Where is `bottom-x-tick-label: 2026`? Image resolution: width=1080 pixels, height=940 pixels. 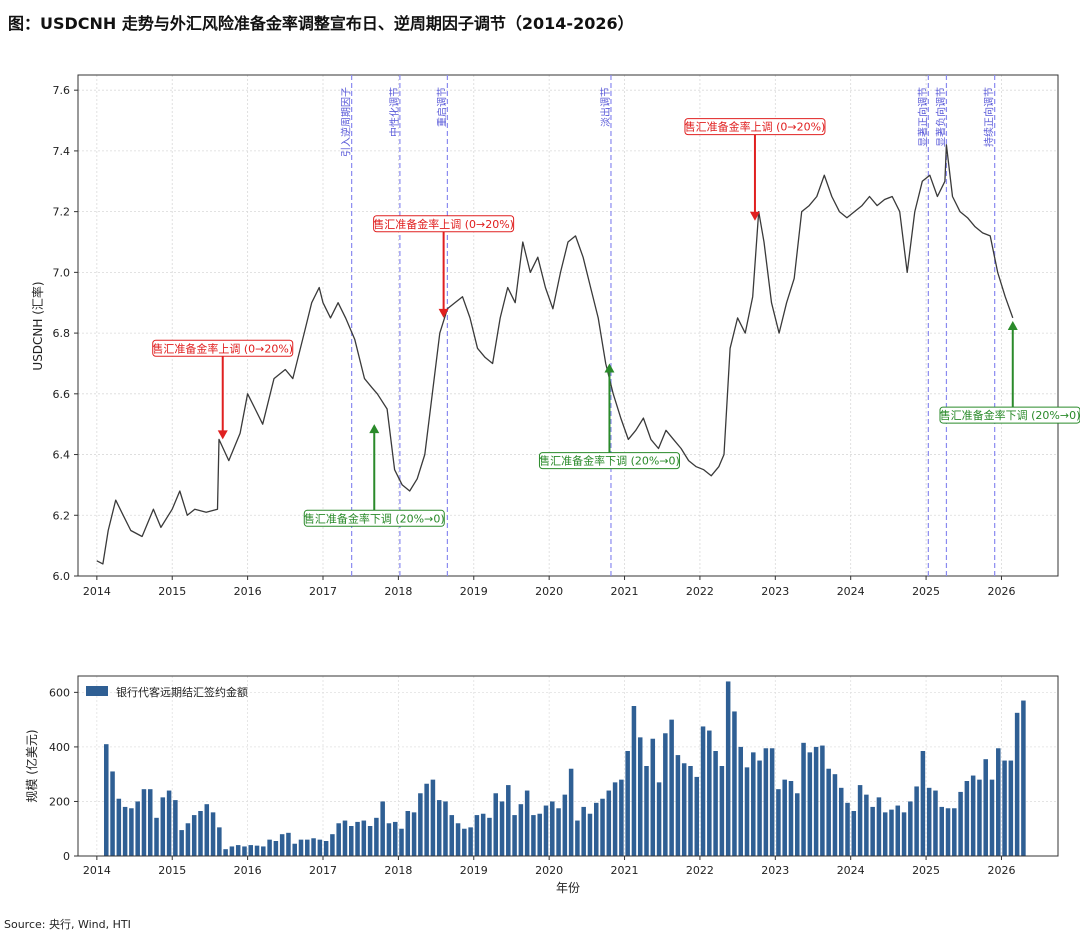 bottom-x-tick-label: 2026 is located at coordinates (1001, 870).